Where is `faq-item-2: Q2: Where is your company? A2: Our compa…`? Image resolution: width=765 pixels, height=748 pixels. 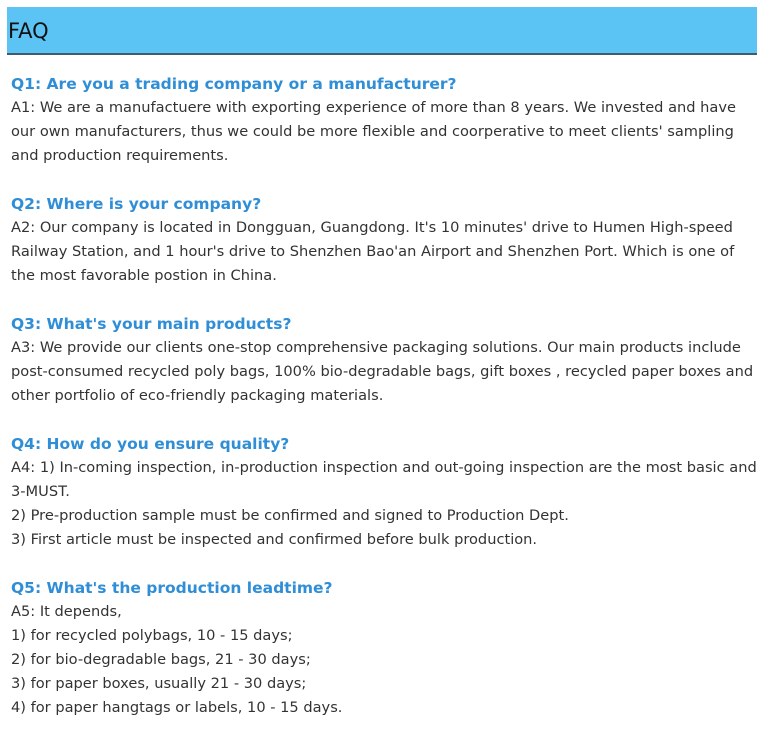 faq-item-2: Q2: Where is your company? A2: Our compa… is located at coordinates (386, 240).